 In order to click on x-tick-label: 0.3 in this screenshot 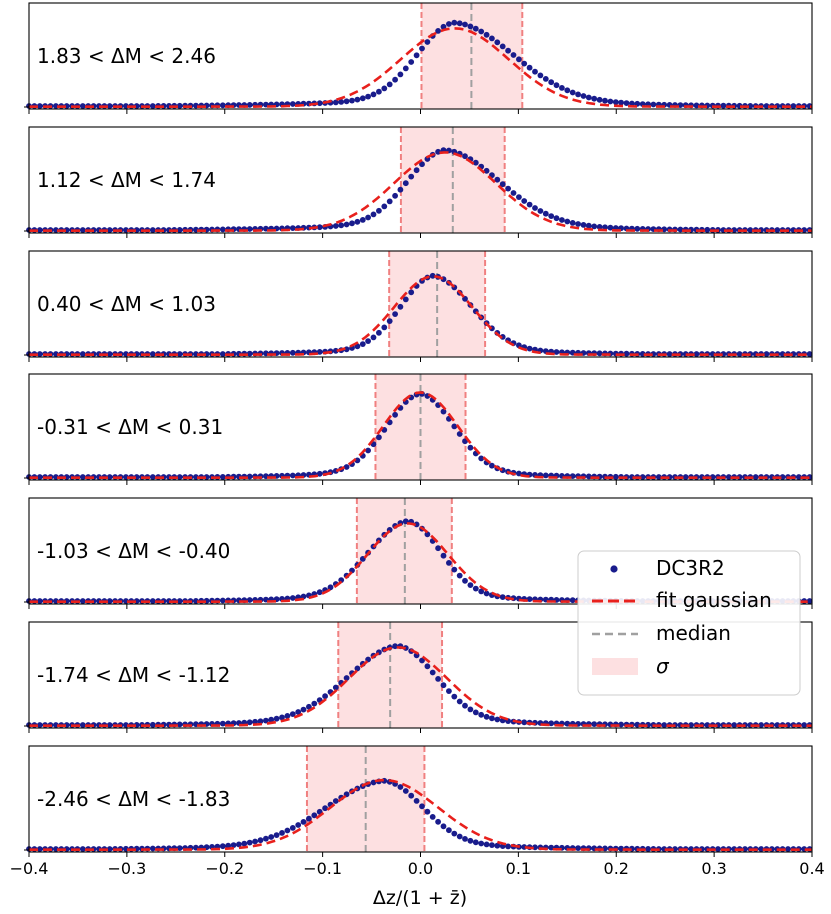, I will do `click(713, 868)`.